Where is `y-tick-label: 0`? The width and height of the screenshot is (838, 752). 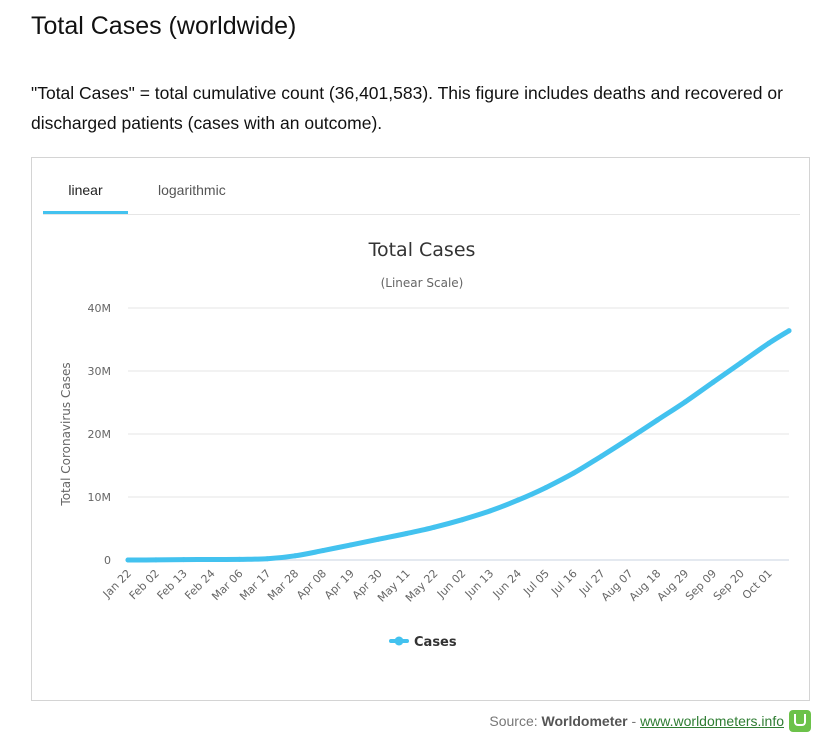
y-tick-label: 0 is located at coordinates (107, 560).